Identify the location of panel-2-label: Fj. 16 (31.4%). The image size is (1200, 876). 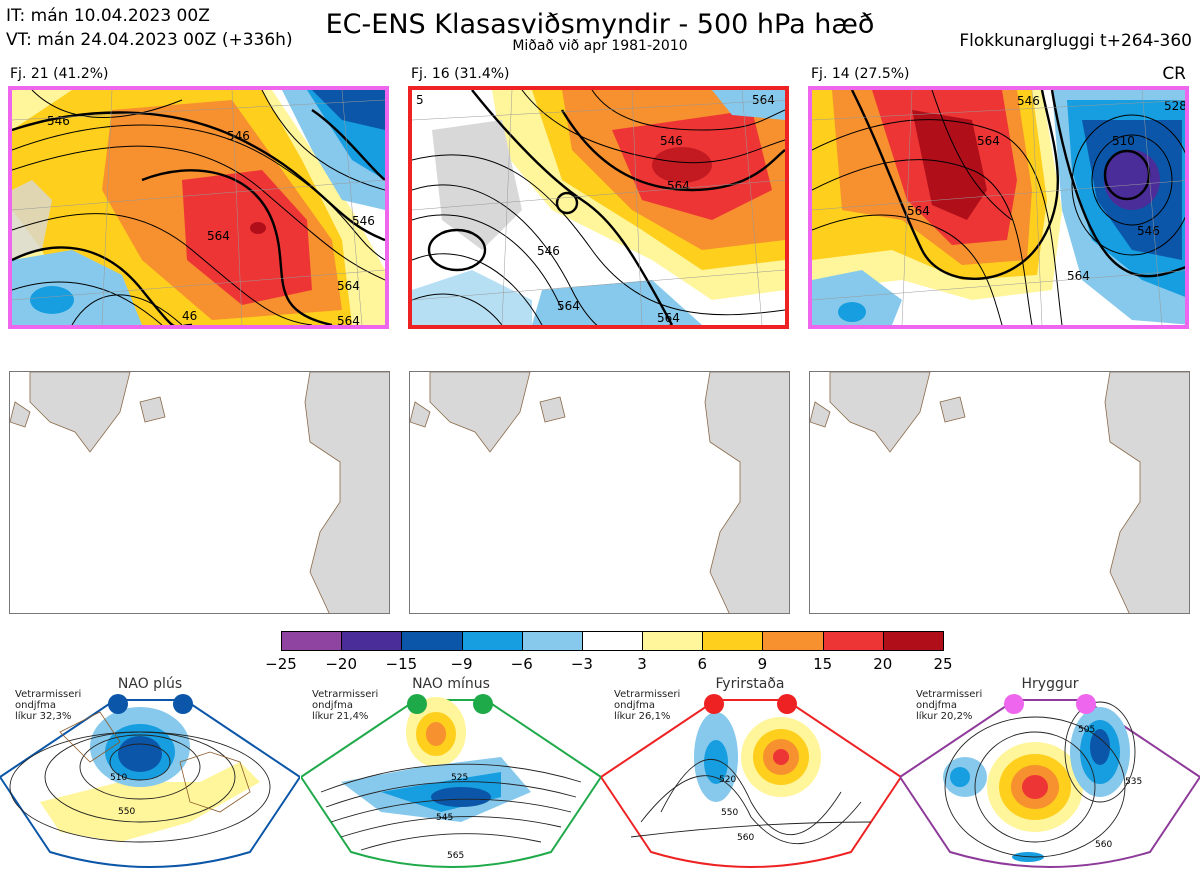
(460, 74).